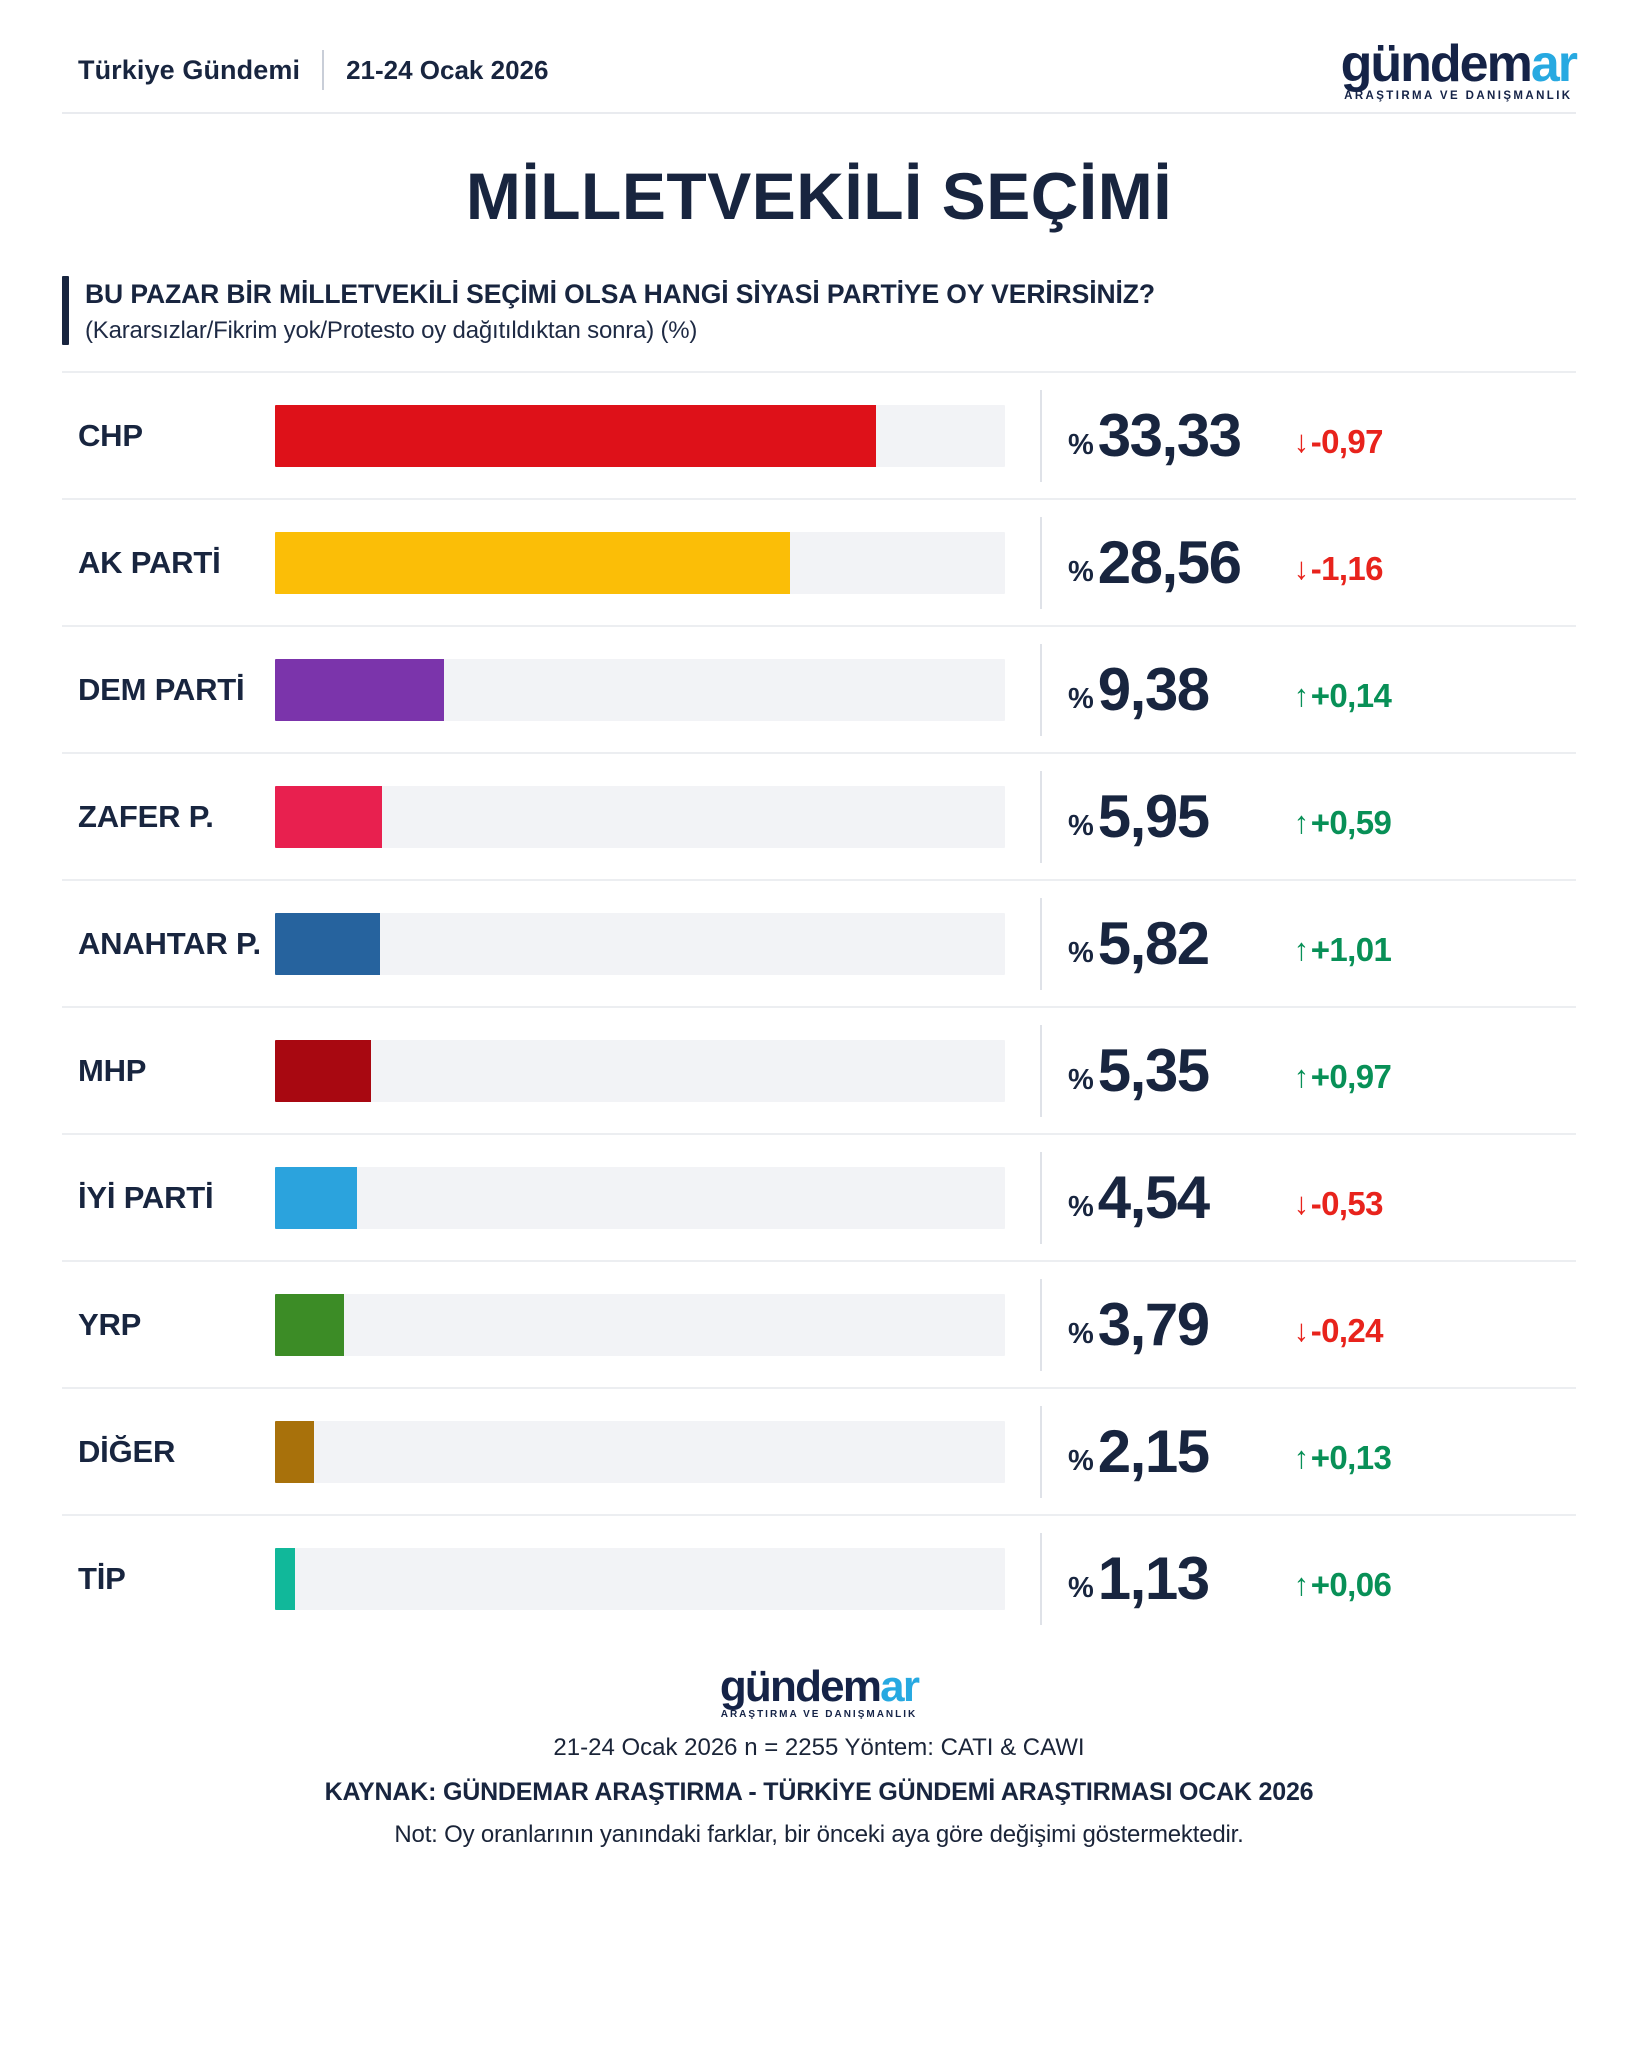 The image size is (1638, 2048). What do you see at coordinates (1153, 1452) in the screenshot?
I see `vote-percentage-value: 2,15` at bounding box center [1153, 1452].